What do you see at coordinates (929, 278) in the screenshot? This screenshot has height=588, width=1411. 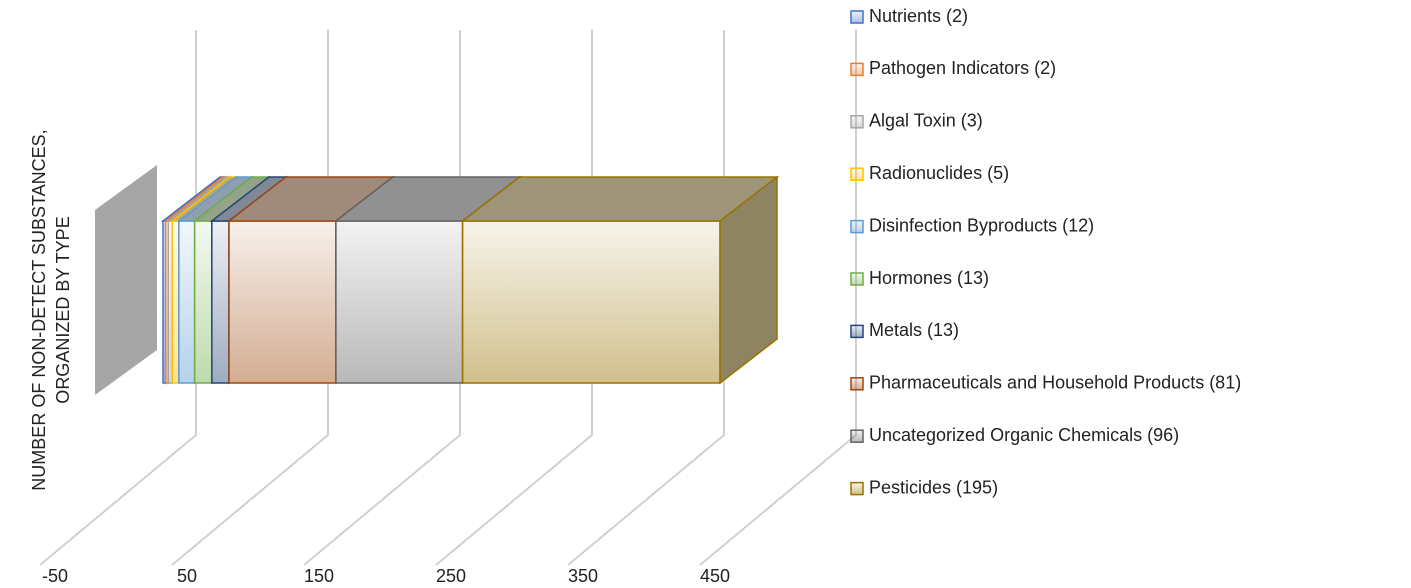 I see `legend-label: Hormones (13)` at bounding box center [929, 278].